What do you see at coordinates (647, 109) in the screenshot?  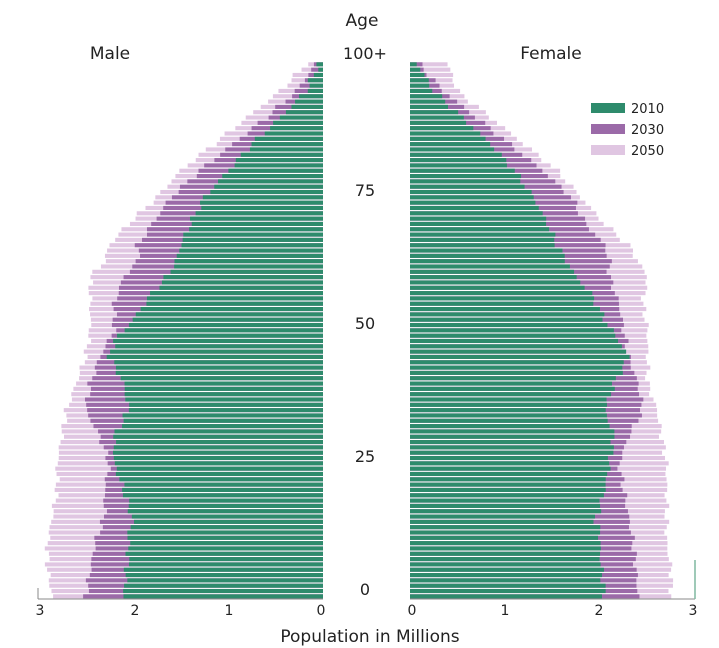 I see `legend-label-2010: 2010` at bounding box center [647, 109].